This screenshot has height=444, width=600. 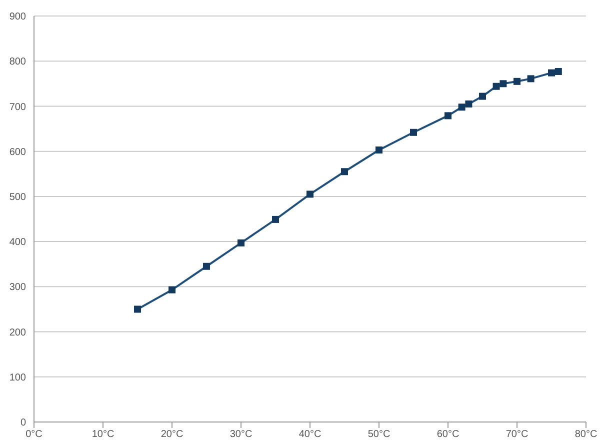 I want to click on x-tick-label: 60°C, so click(x=448, y=434).